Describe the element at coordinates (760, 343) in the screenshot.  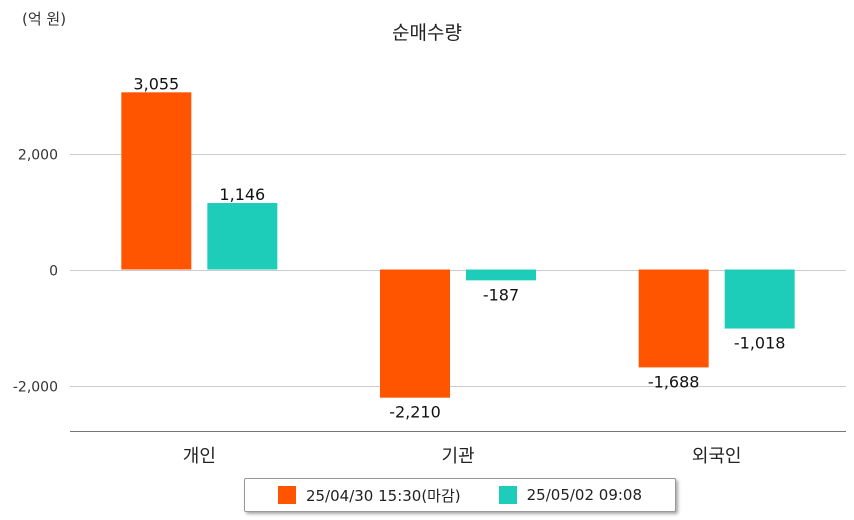
I see `data-label: -1,018` at that location.